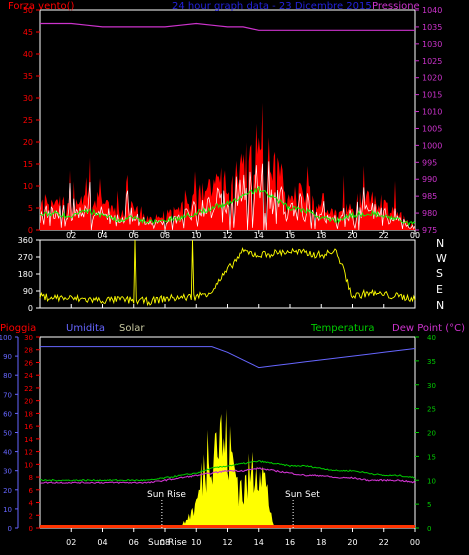 Image resolution: width=469 pixels, height=555 pixels. What do you see at coordinates (227, 26) in the screenshot?
I see `pressure-line` at bounding box center [227, 26].